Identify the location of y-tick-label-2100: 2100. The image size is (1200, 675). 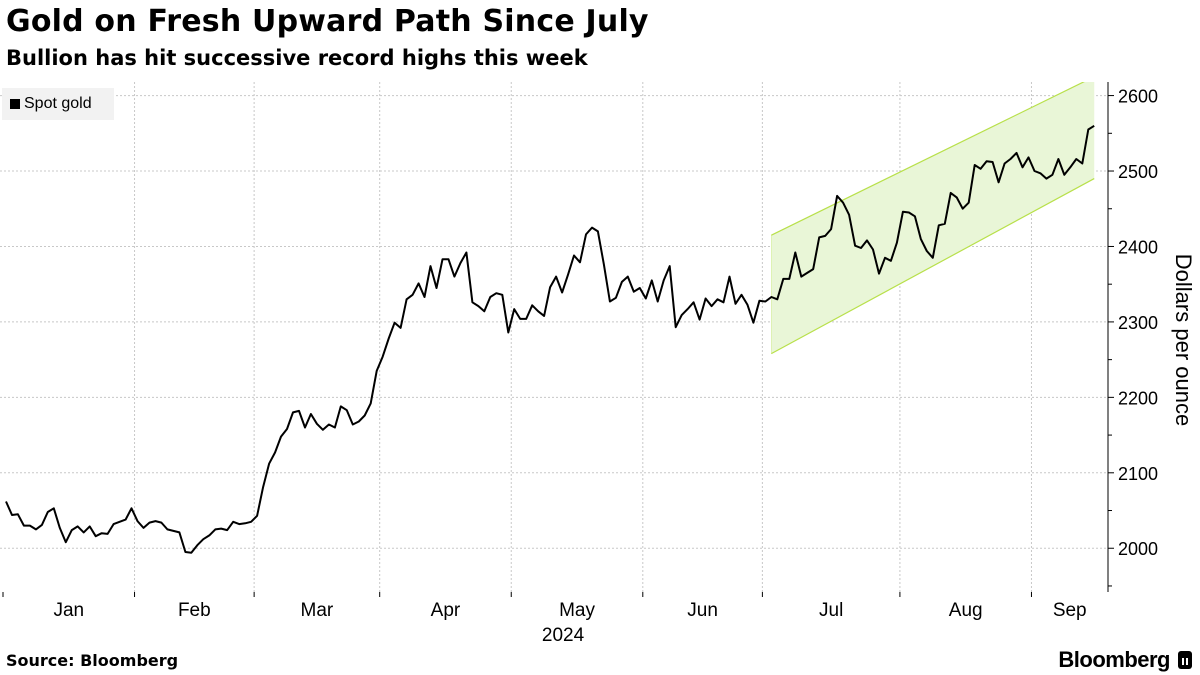
(1138, 474).